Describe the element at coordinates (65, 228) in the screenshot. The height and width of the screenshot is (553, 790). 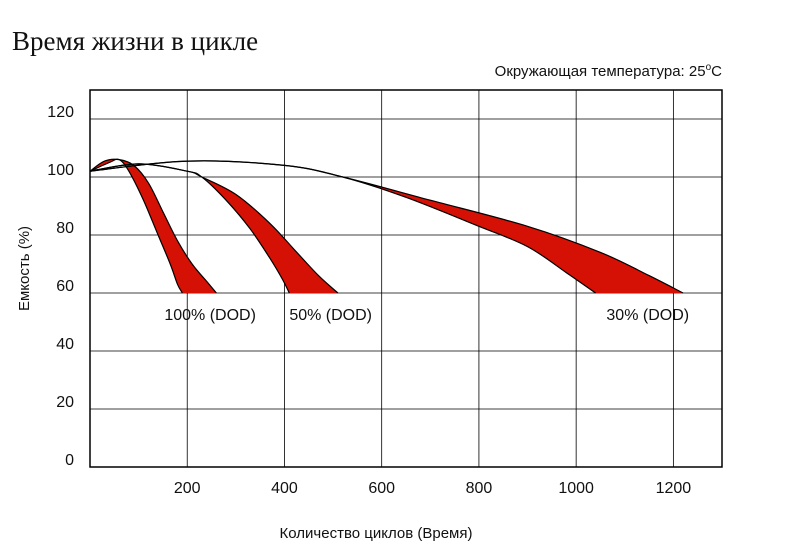
I see `y-tick-label: 80` at that location.